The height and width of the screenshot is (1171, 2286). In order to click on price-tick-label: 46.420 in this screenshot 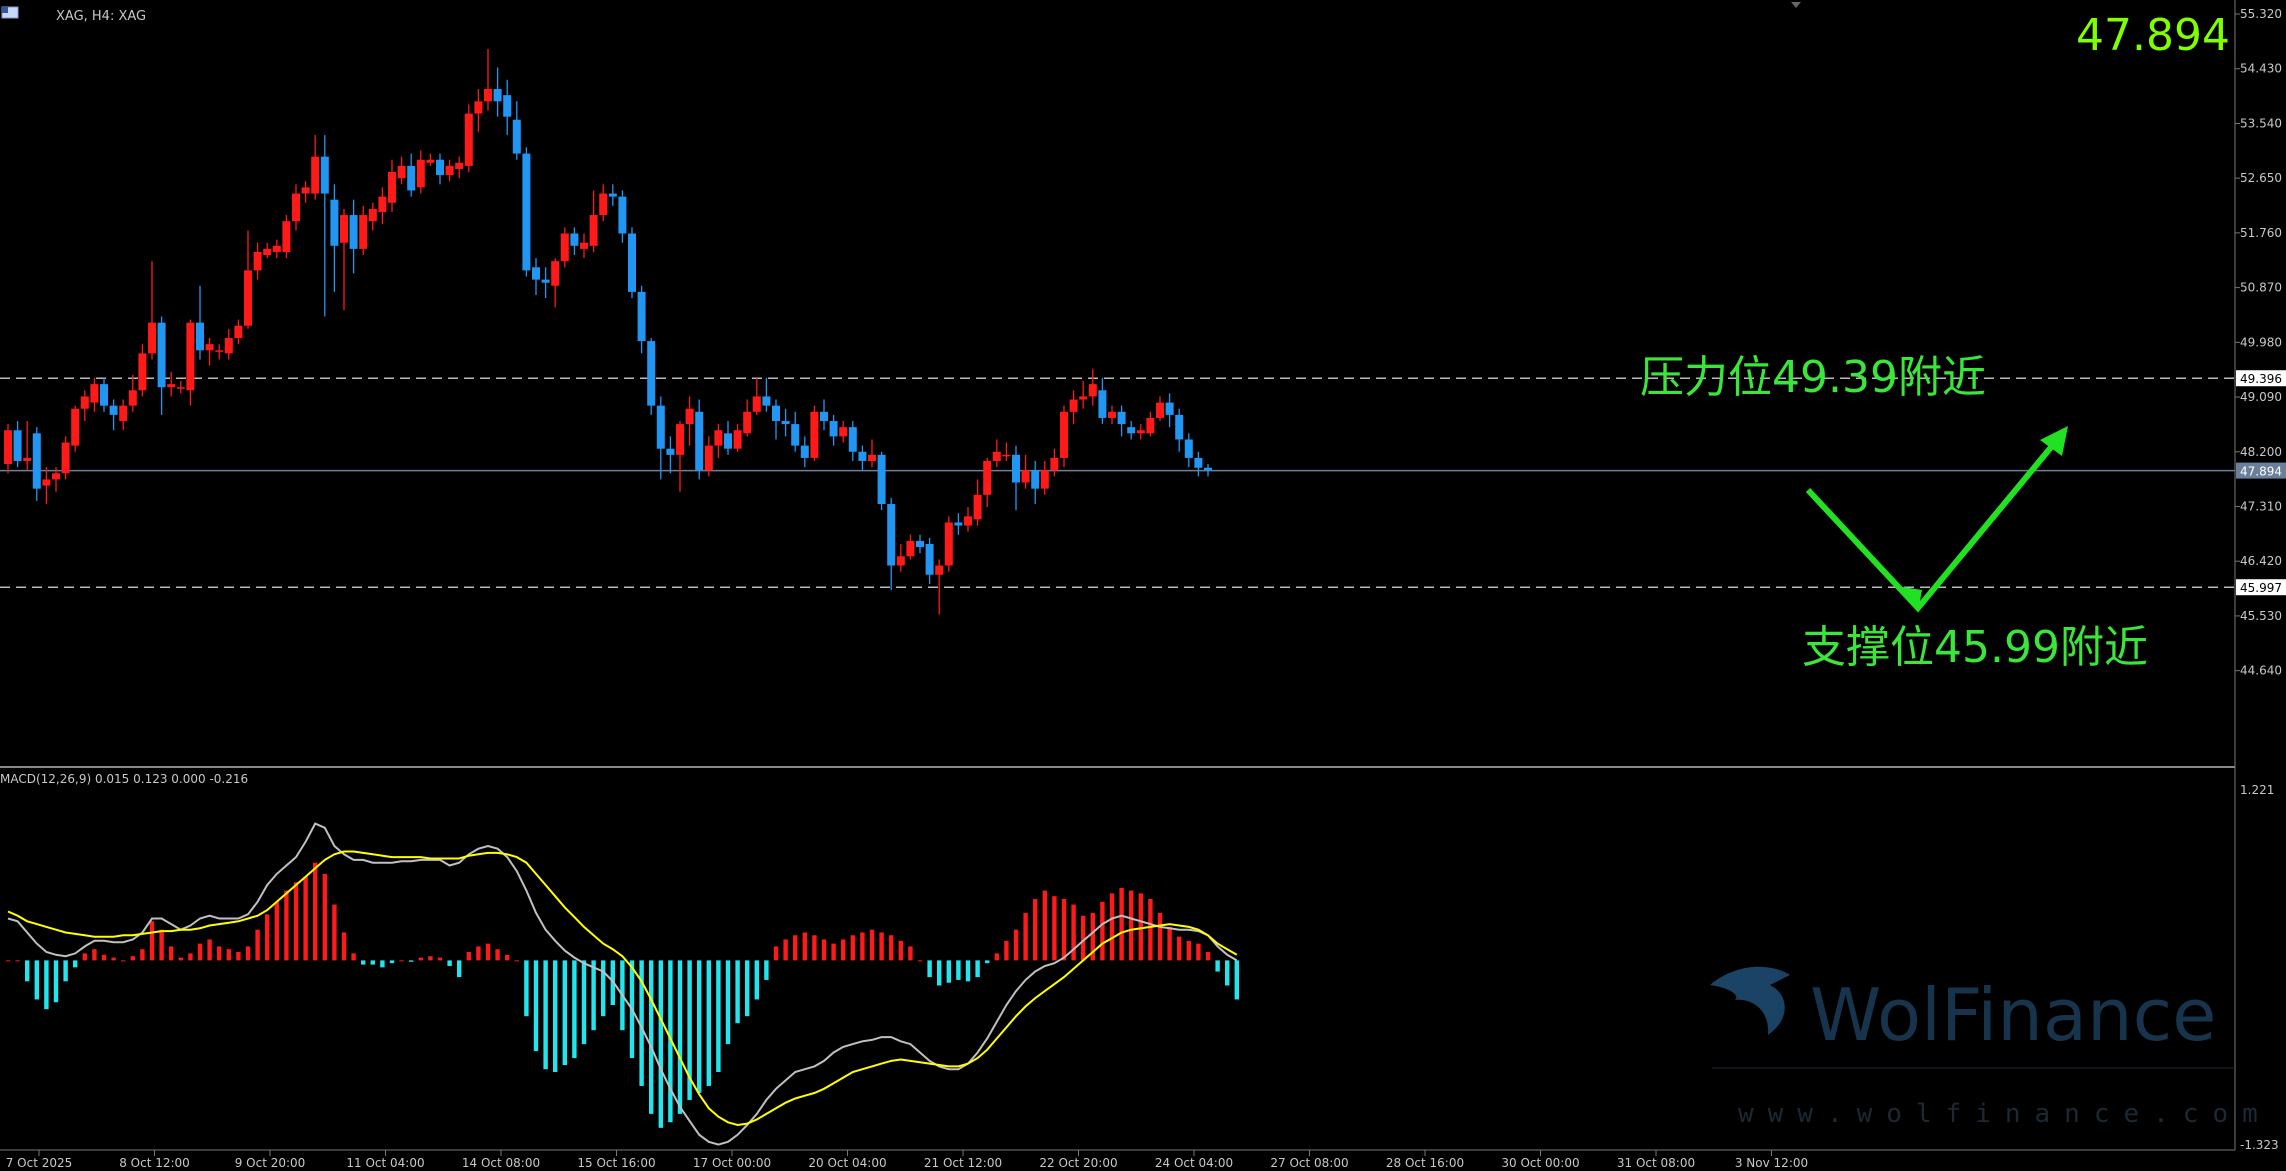, I will do `click(2261, 561)`.